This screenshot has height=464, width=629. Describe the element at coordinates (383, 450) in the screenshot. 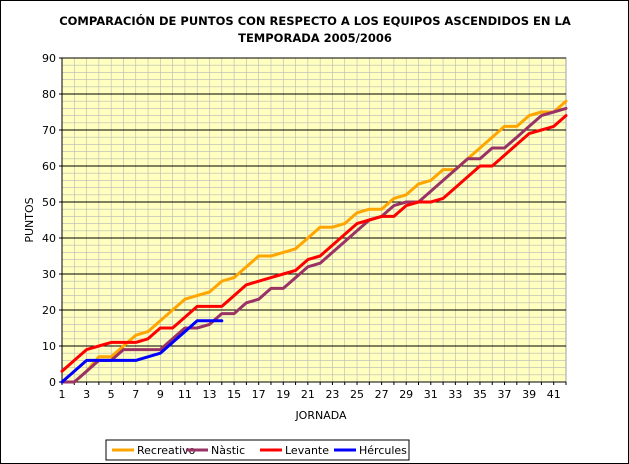

I see `legend-label-3: Hércules` at that location.